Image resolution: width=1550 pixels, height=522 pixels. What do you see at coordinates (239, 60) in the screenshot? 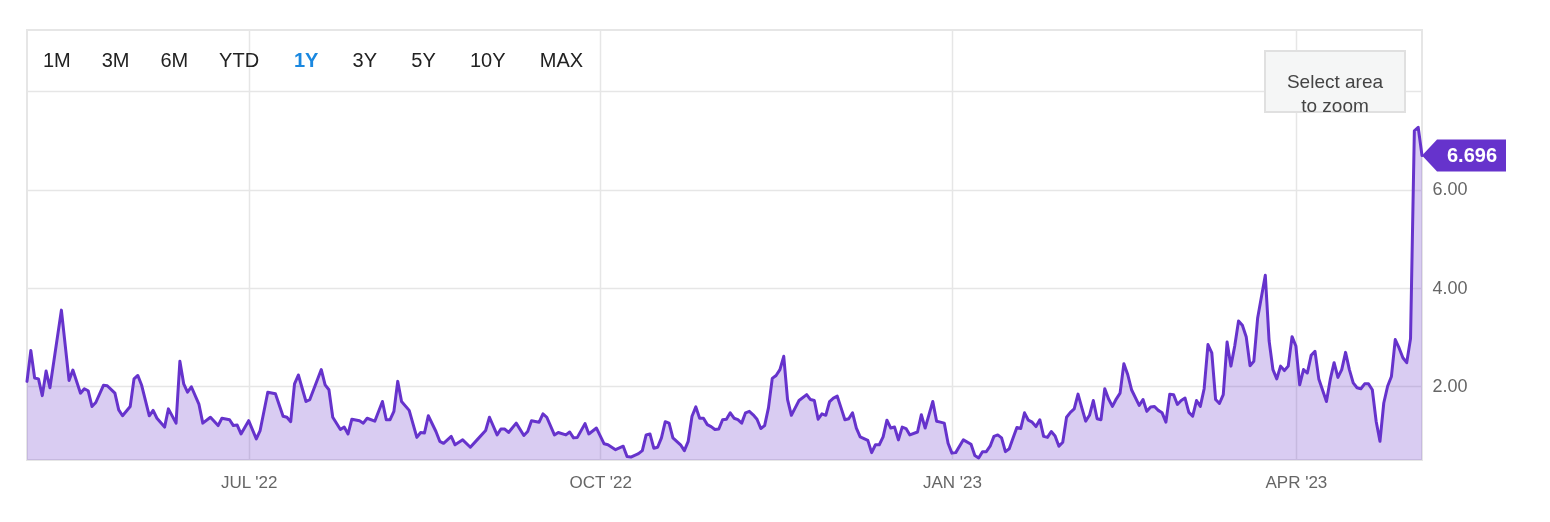
I see `annotation: YTD` at bounding box center [239, 60].